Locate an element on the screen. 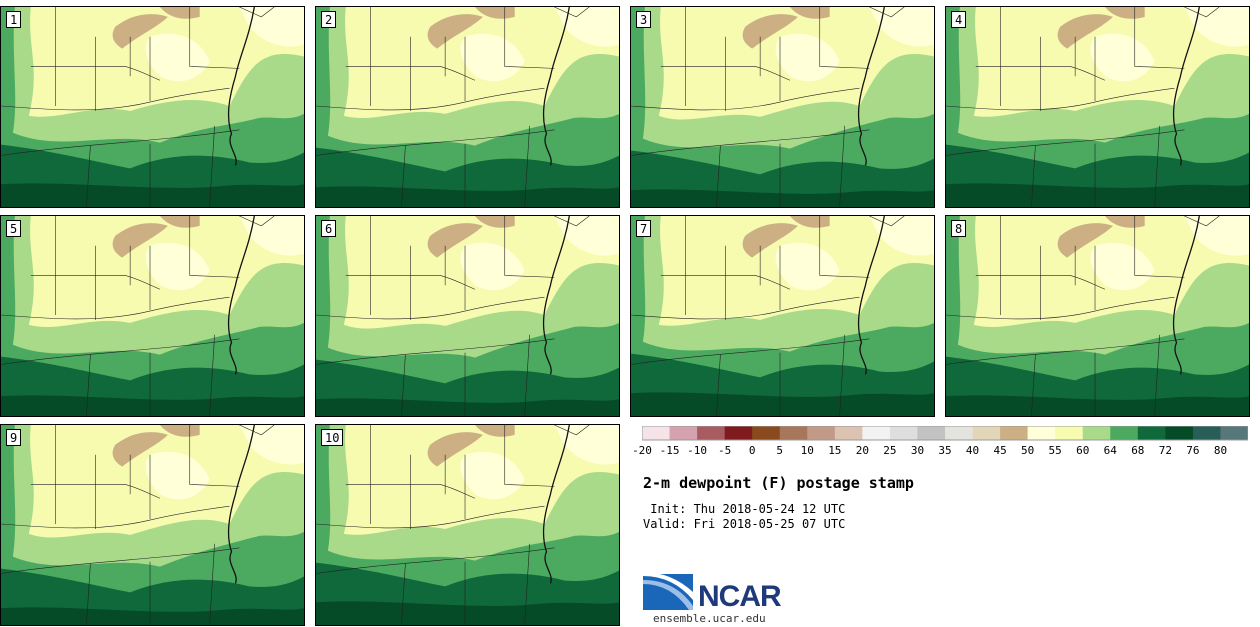  coastline is located at coordinates (871, 86).